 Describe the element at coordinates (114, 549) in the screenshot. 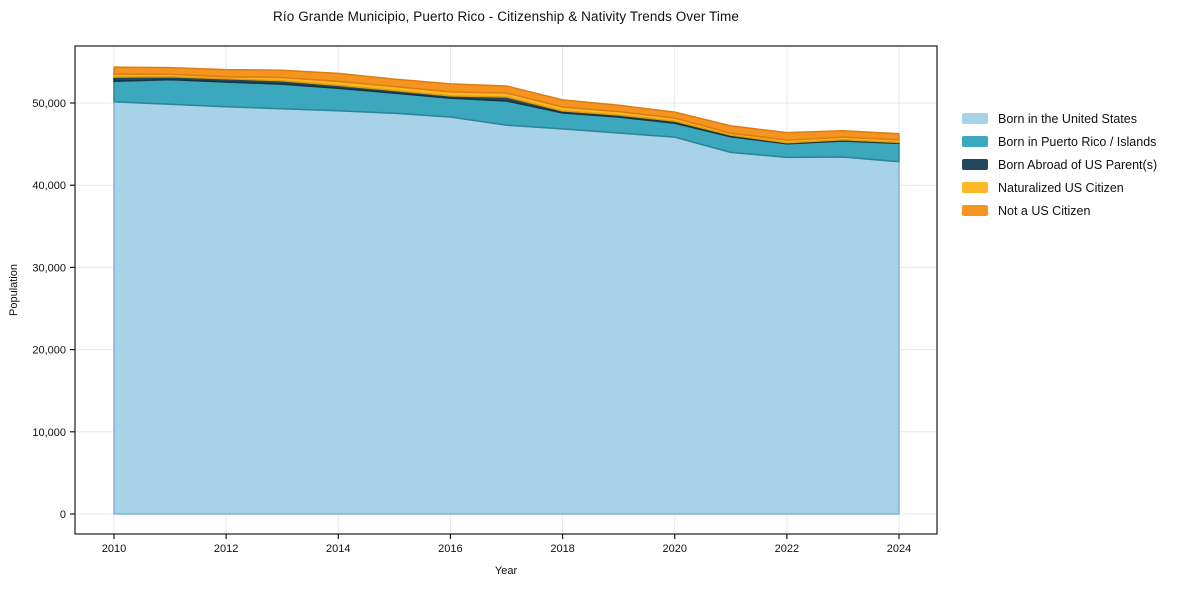

I see `x-tick-label: 2010` at that location.